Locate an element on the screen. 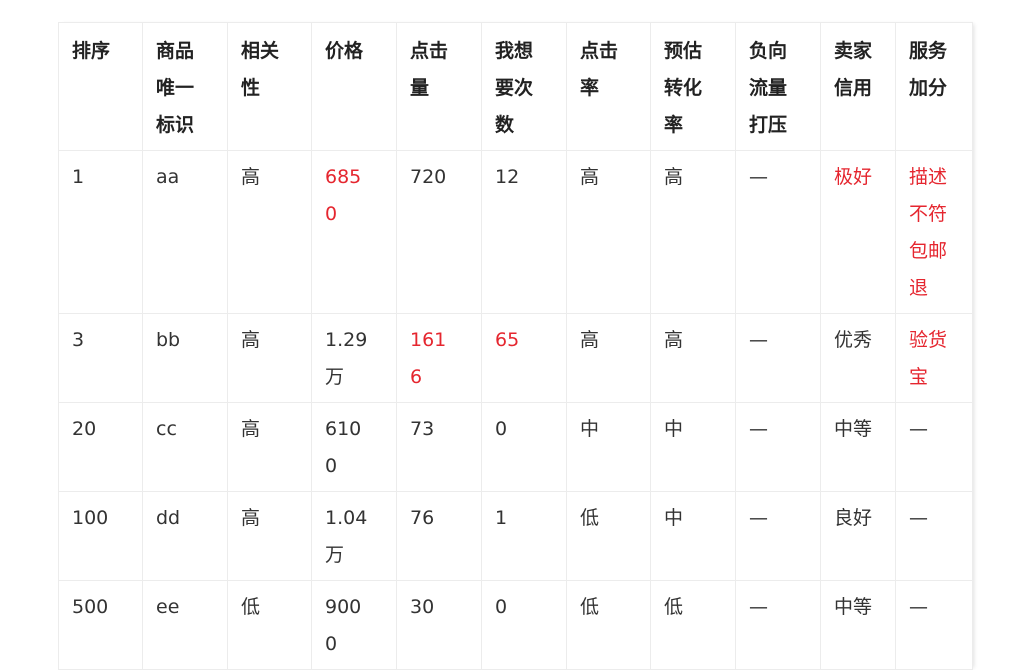 Image resolution: width=1024 pixels, height=670 pixels. cell-value: 30 is located at coordinates (422, 607).